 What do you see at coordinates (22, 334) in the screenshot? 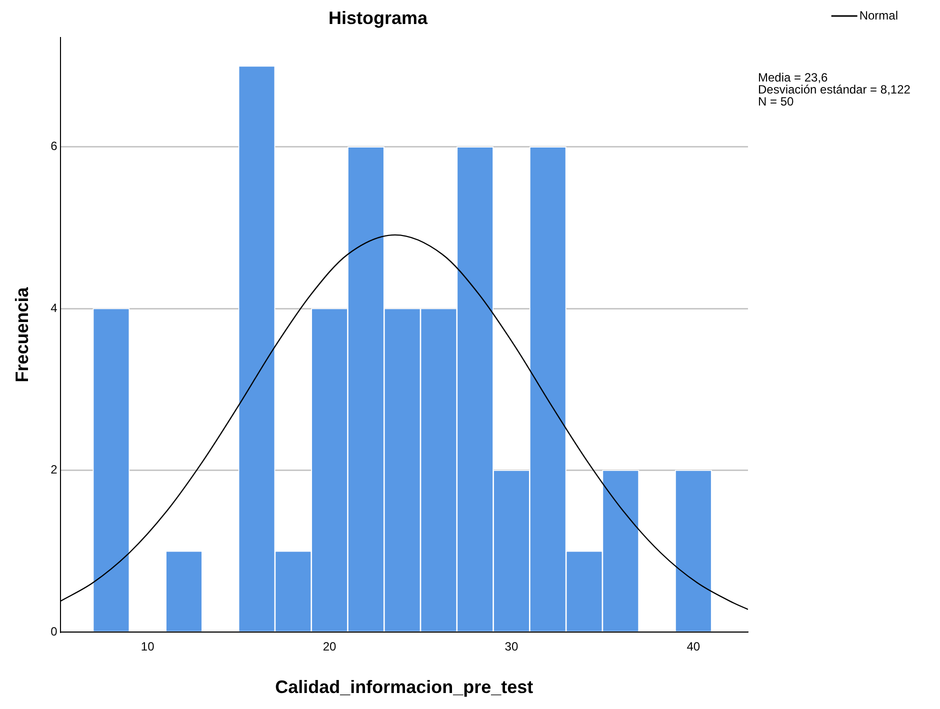
I see `y-axis-title: Frecuencia` at bounding box center [22, 334].